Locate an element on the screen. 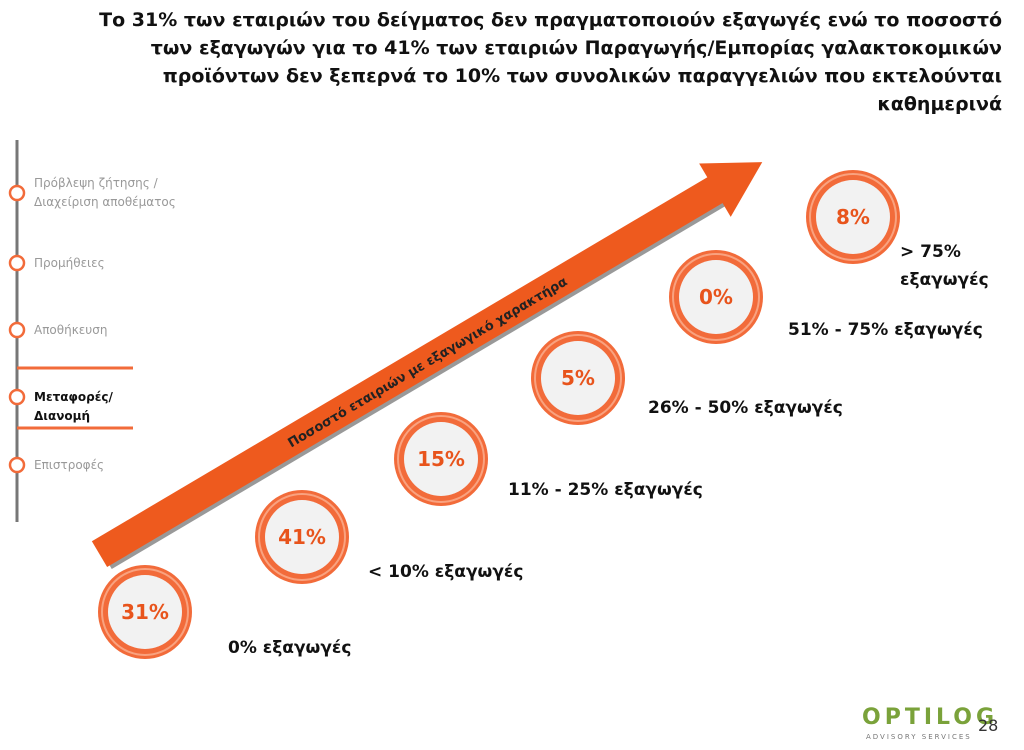  caption: 11% - 25% εξαγωγές is located at coordinates (605, 490).